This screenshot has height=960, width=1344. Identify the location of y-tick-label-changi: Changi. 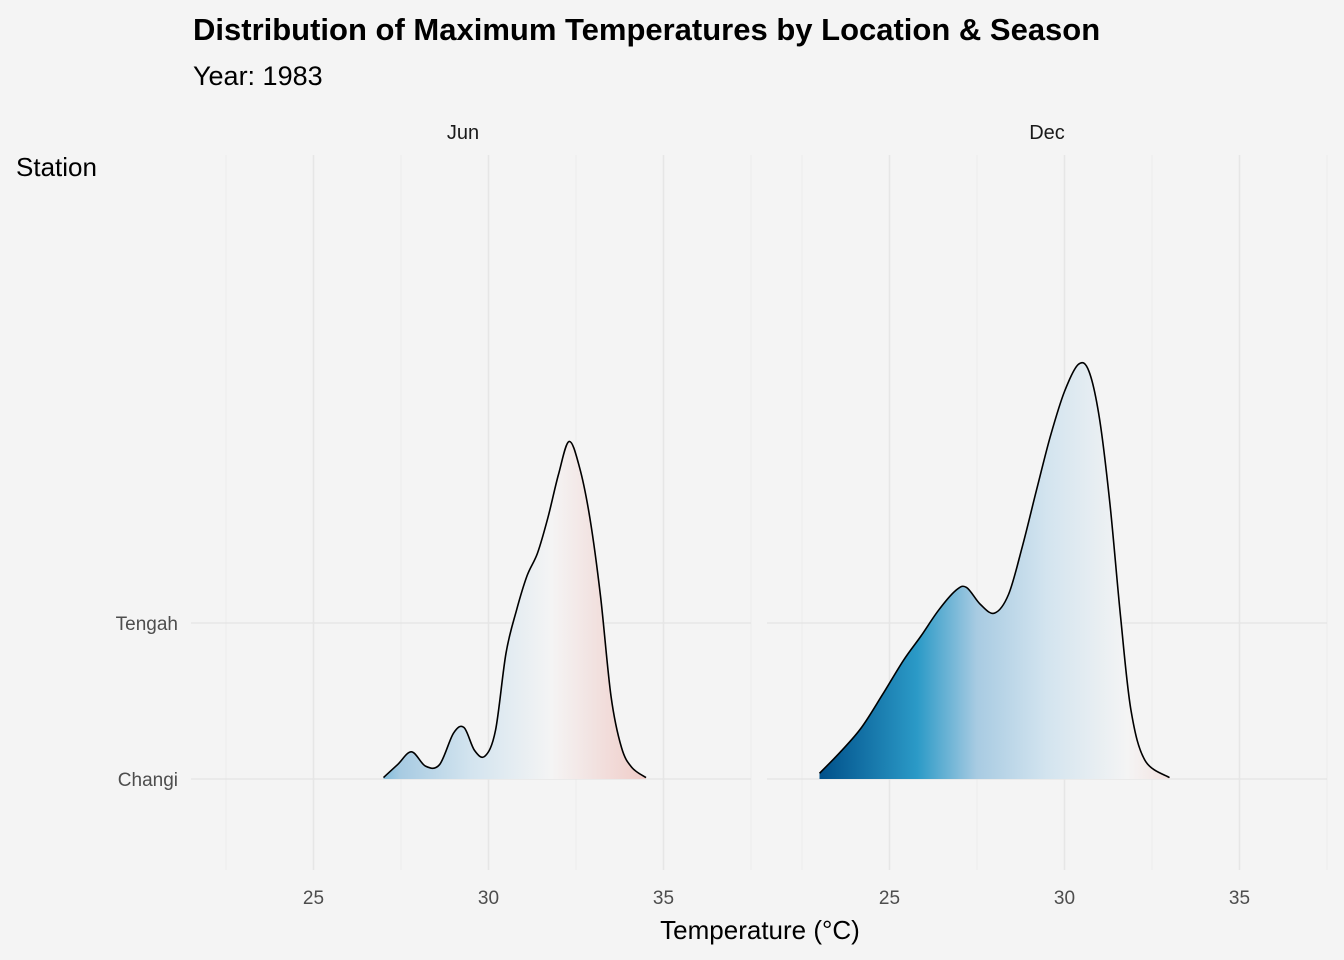
(148, 780).